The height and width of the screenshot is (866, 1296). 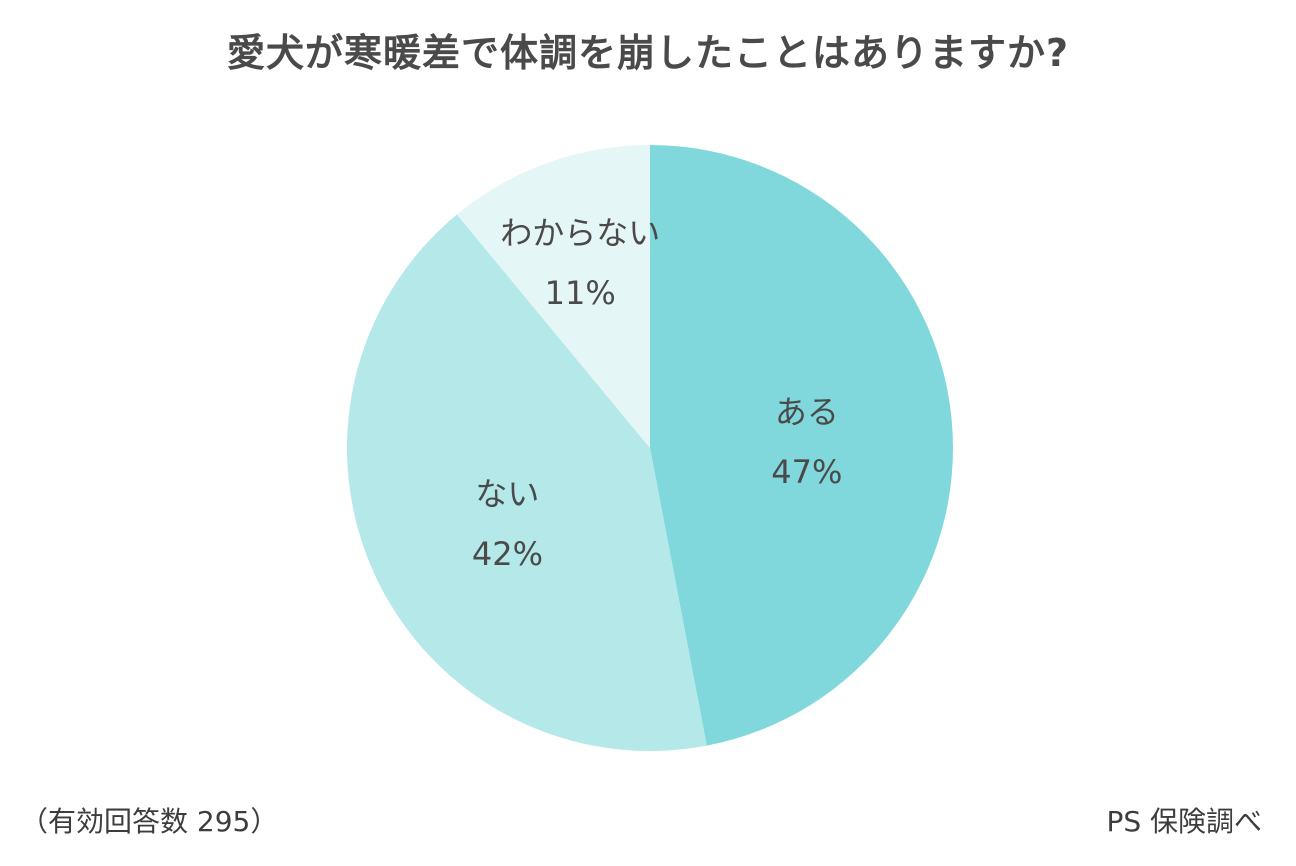 What do you see at coordinates (580, 293) in the screenshot?
I see `slice-value-label-2: 11%` at bounding box center [580, 293].